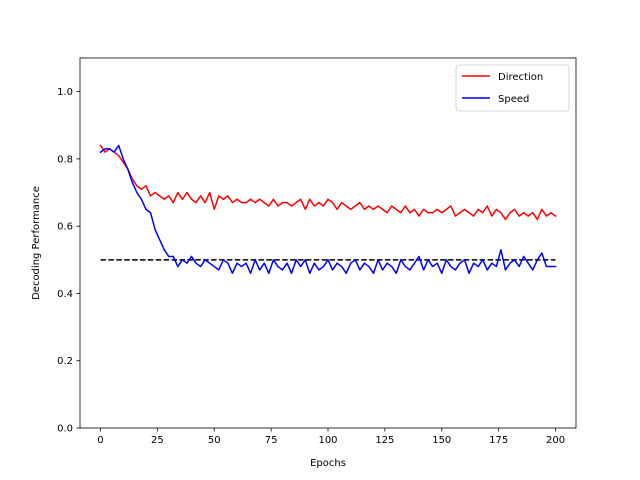  Describe the element at coordinates (36, 243) in the screenshot. I see `y-axis-label: Decoding Performance` at that location.